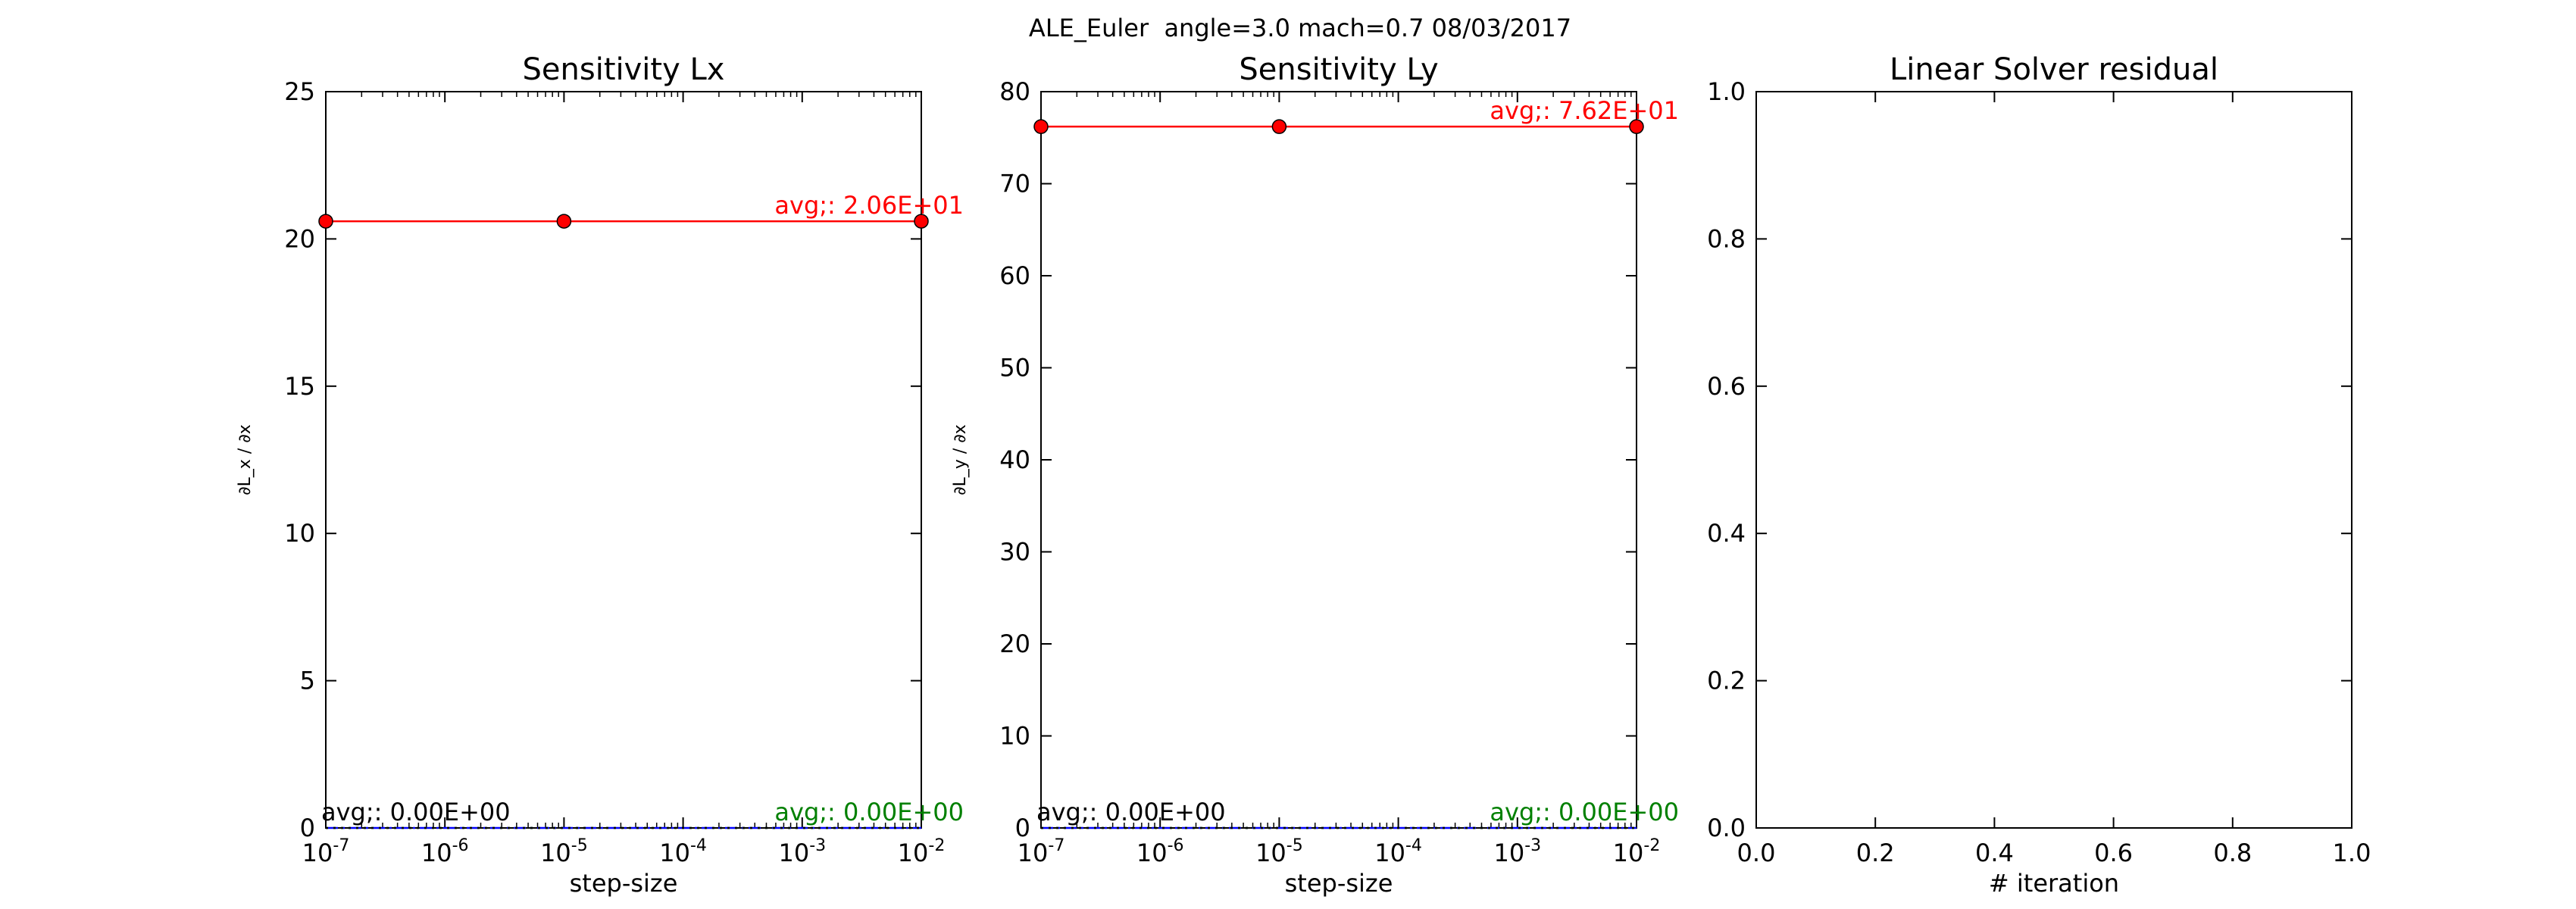 This screenshot has height=909, width=2576. Describe the element at coordinates (869, 205) in the screenshot. I see `annotation-label: avg;: 2.06E+01` at that location.